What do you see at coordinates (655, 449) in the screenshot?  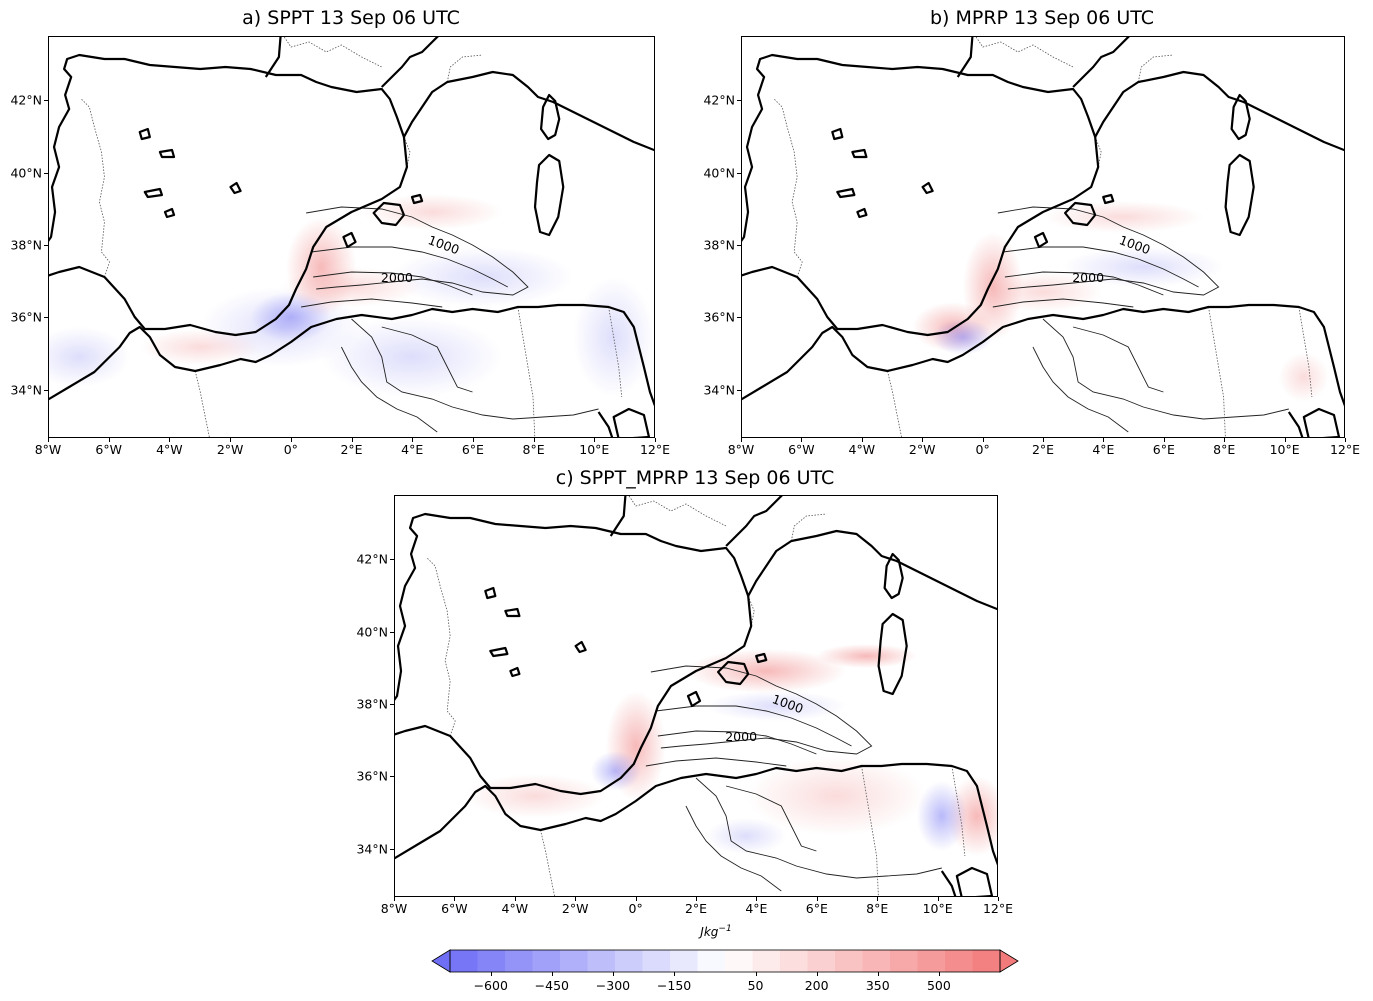 I see `lon-tick-label: 12°E` at bounding box center [655, 449].